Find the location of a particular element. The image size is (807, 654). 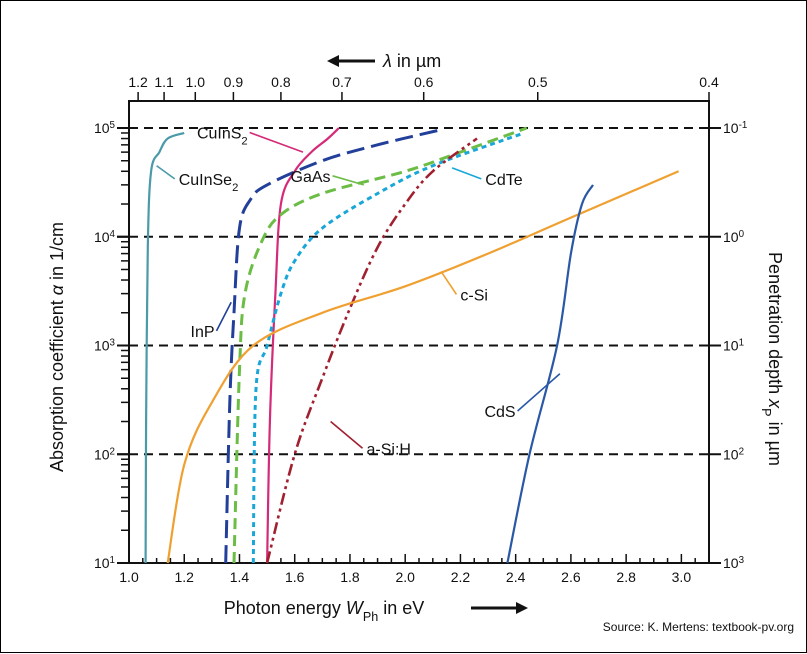

y-left-tick-label-2: 10³ is located at coordinates (105, 345).